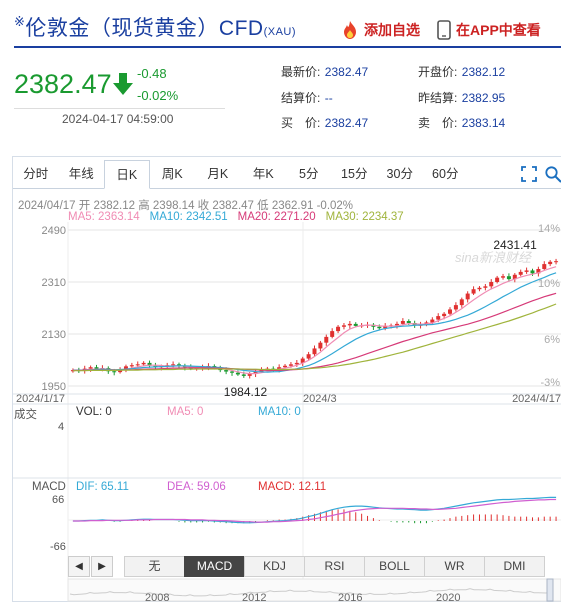 This screenshot has height=602, width=561. I want to click on scroll-right-button: ▶, so click(102, 566).